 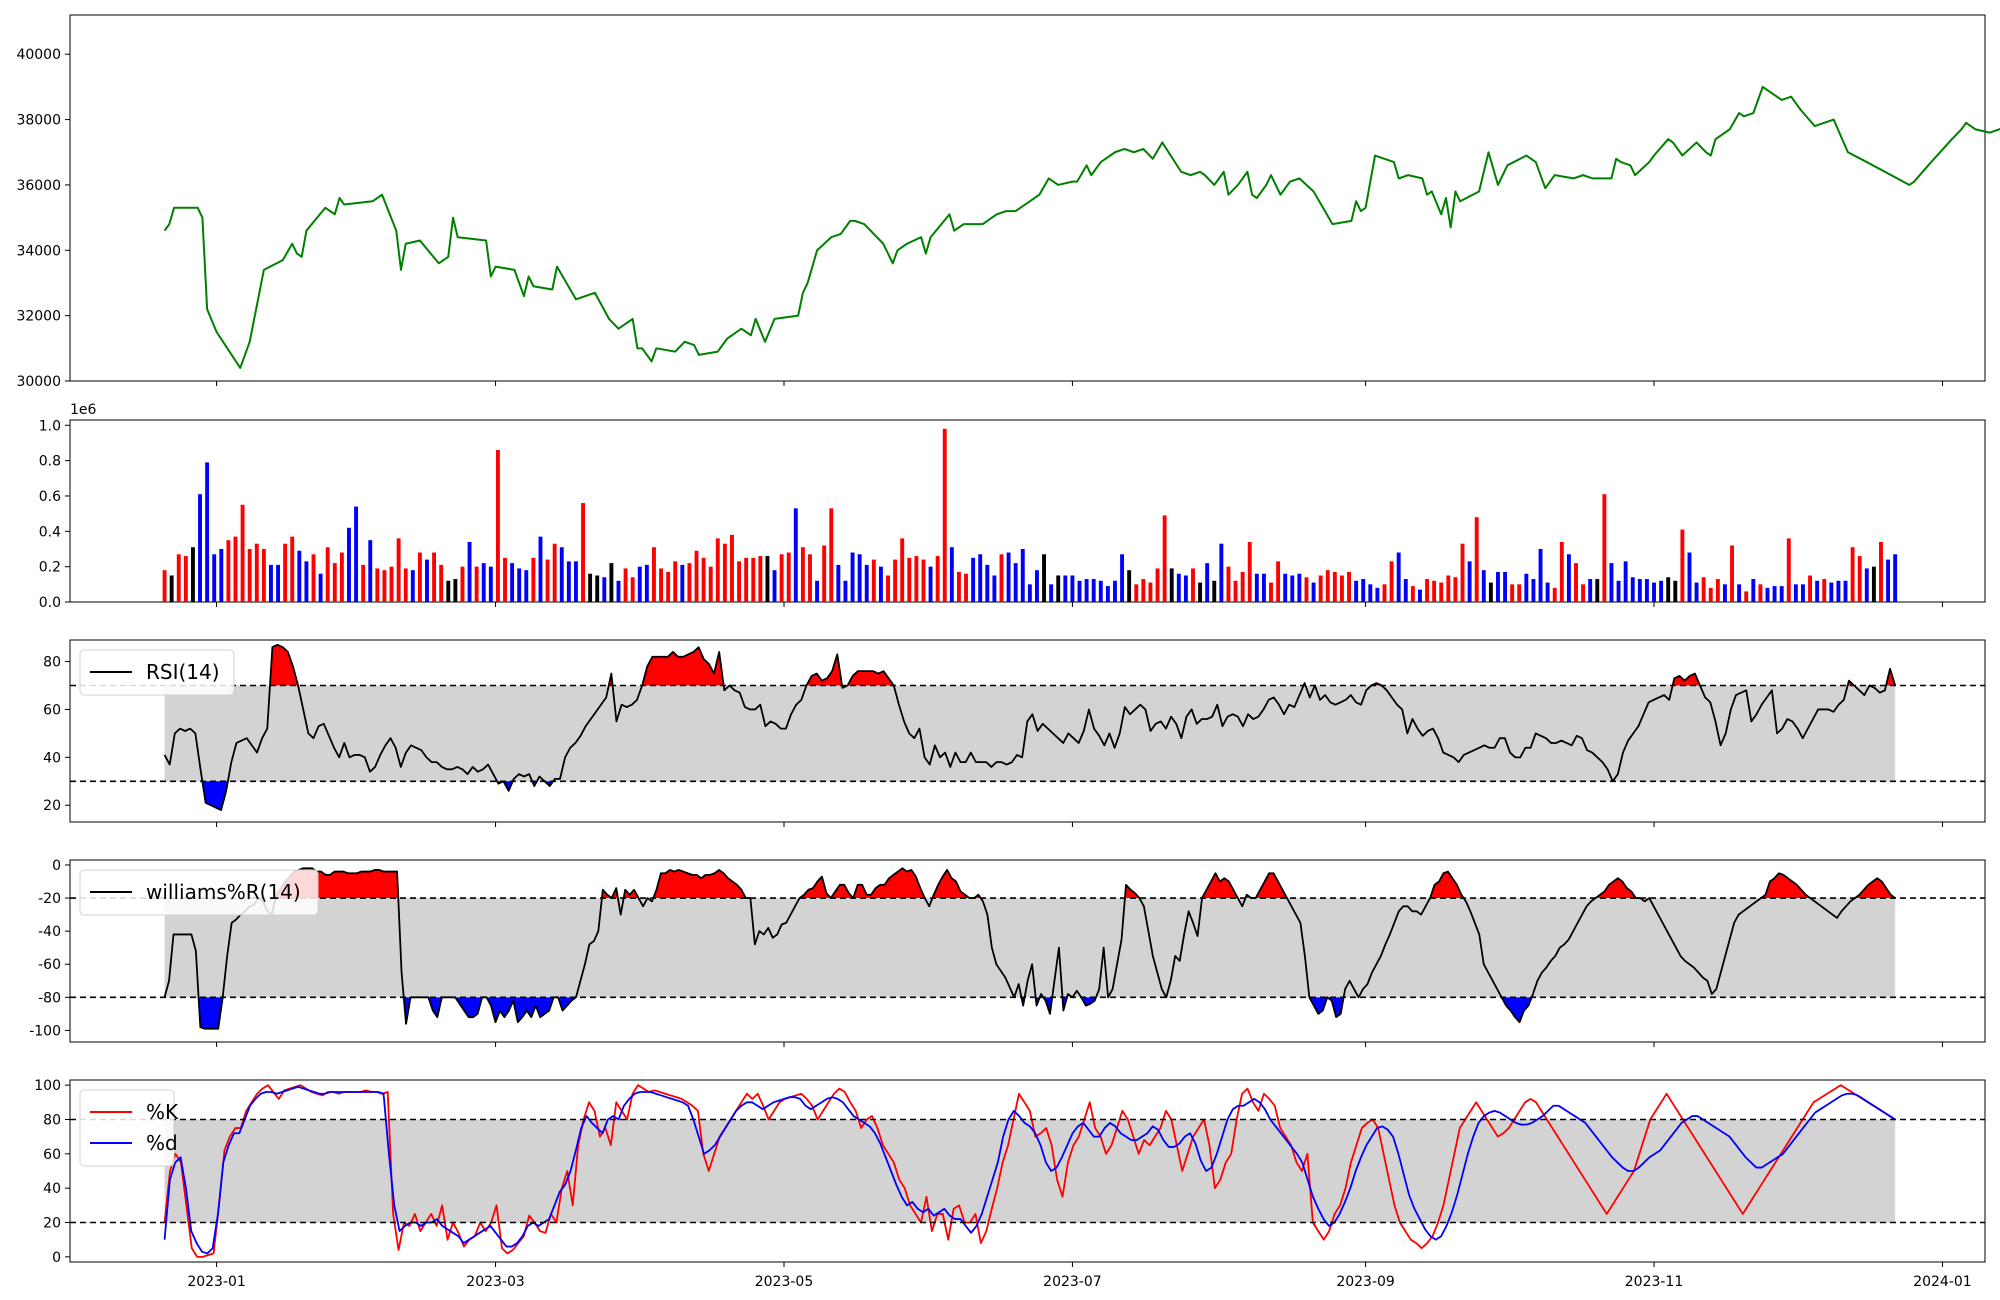 I want to click on panel-0-ytick-label: 38000, so click(x=38, y=121).